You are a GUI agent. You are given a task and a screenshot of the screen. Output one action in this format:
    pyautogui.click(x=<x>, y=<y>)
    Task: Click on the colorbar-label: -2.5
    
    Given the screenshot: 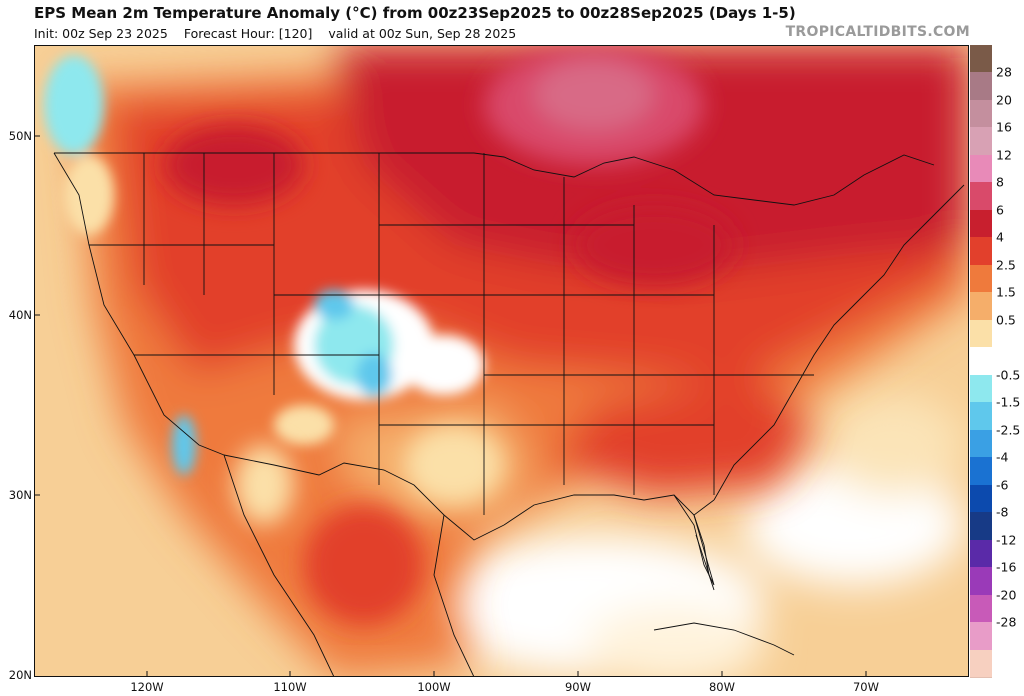 What is the action you would take?
    pyautogui.click(x=1008, y=430)
    